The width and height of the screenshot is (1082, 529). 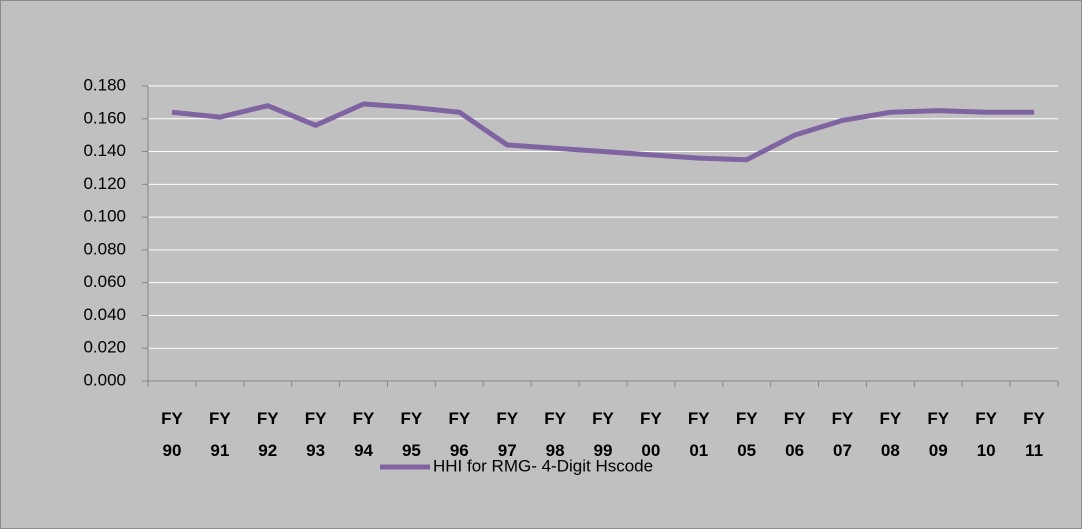 I want to click on x-tick-label: FY 08, so click(x=891, y=434).